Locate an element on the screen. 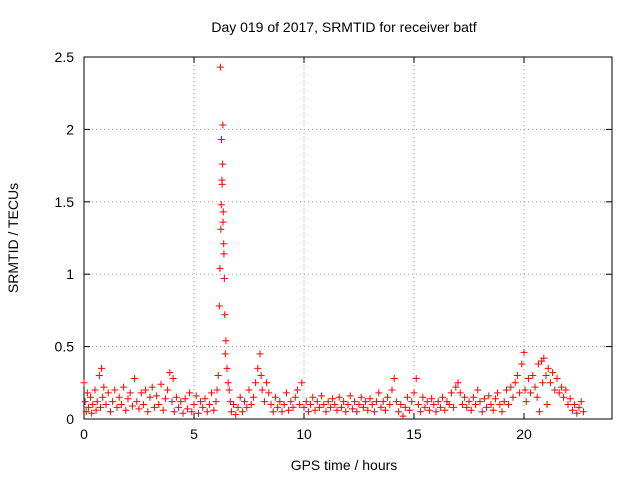  x-tick-label: 5 is located at coordinates (194, 434).